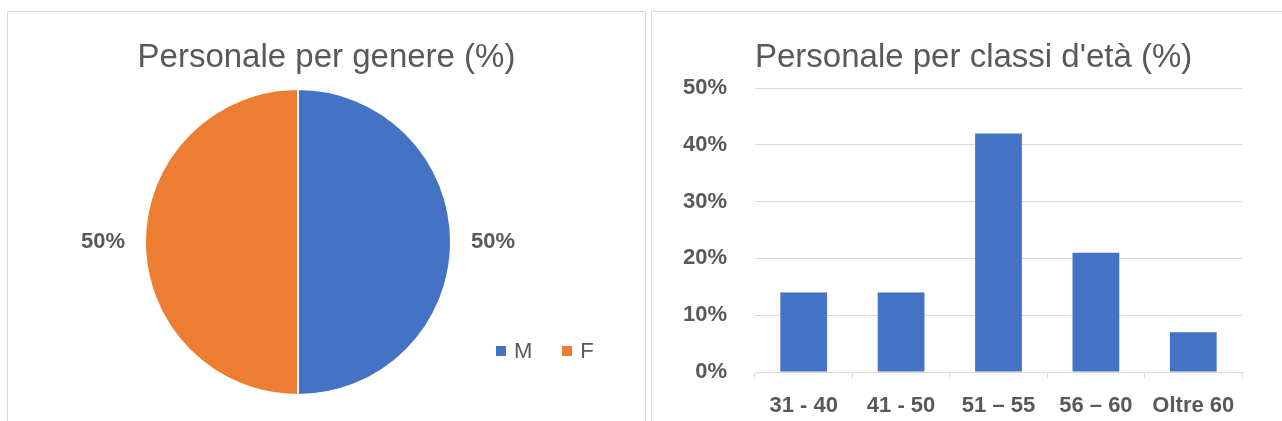 The image size is (1282, 421). Describe the element at coordinates (704, 87) in the screenshot. I see `y-tick-label: 50%` at that location.